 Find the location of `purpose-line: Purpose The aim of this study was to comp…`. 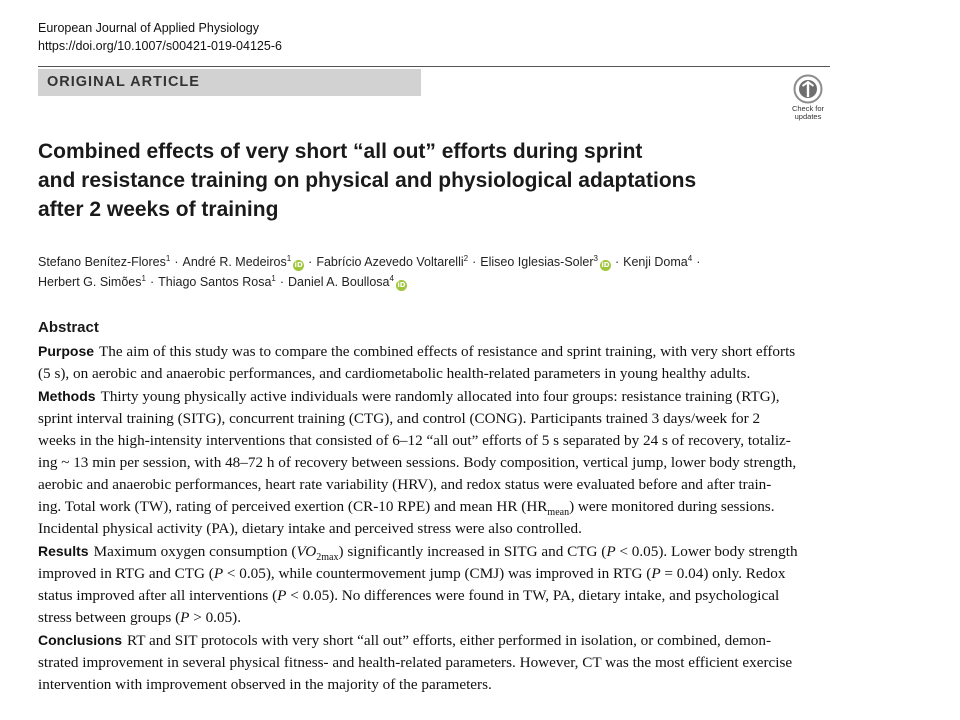

purpose-line: Purpose The aim of this study was to comp… is located at coordinates (475, 351).